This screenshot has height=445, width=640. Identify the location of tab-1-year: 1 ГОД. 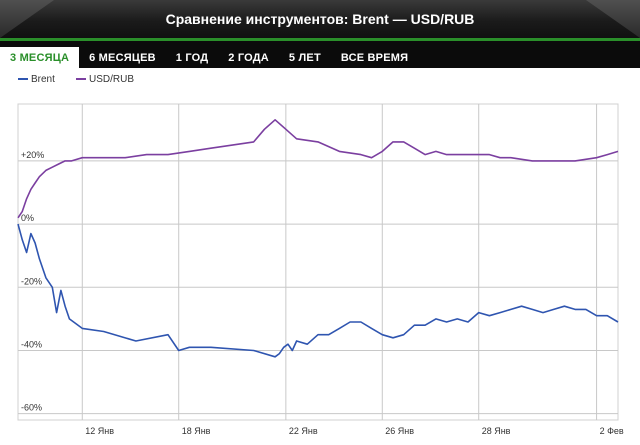
(192, 57).